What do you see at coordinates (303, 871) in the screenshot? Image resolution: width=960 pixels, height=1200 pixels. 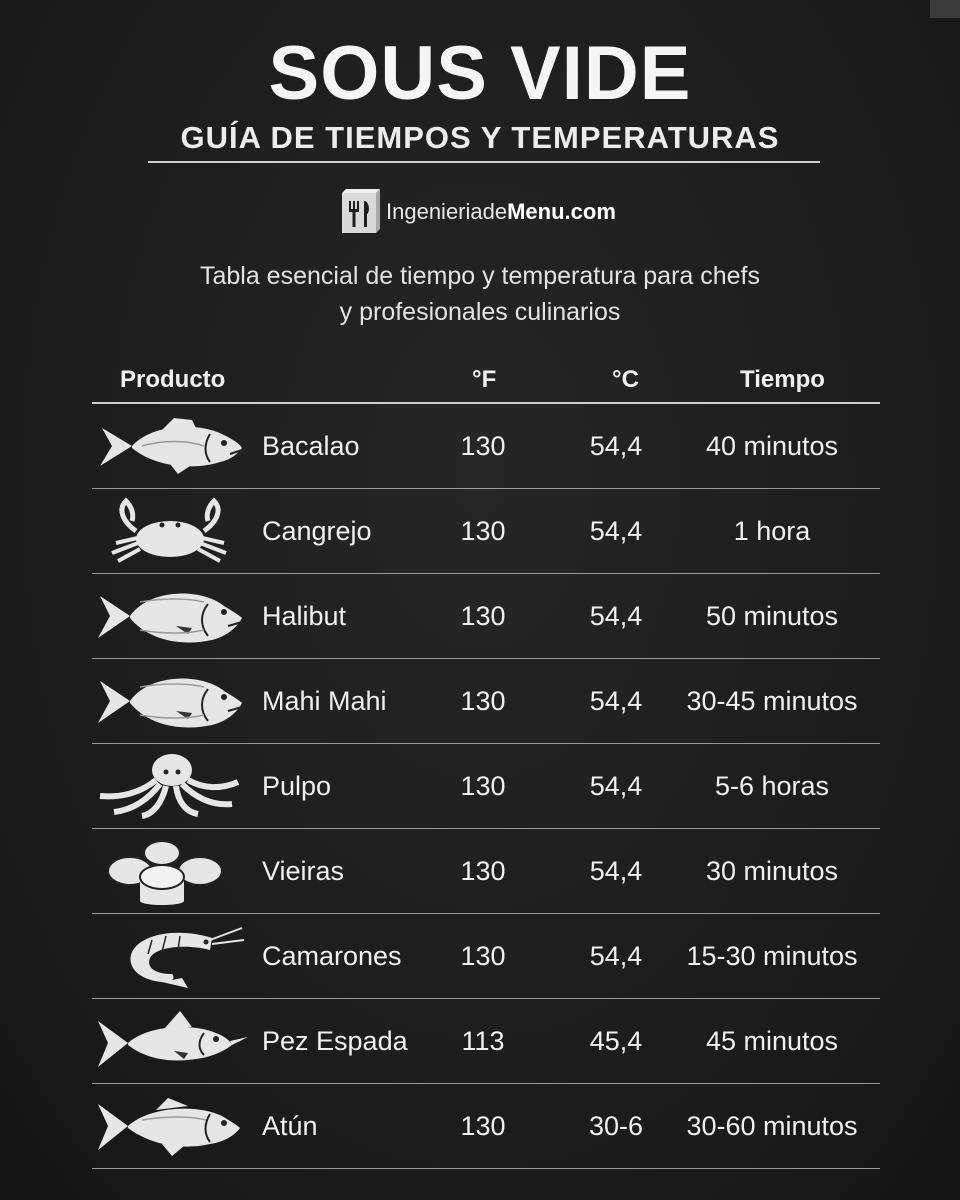 I see `cell-product: Vieiras` at bounding box center [303, 871].